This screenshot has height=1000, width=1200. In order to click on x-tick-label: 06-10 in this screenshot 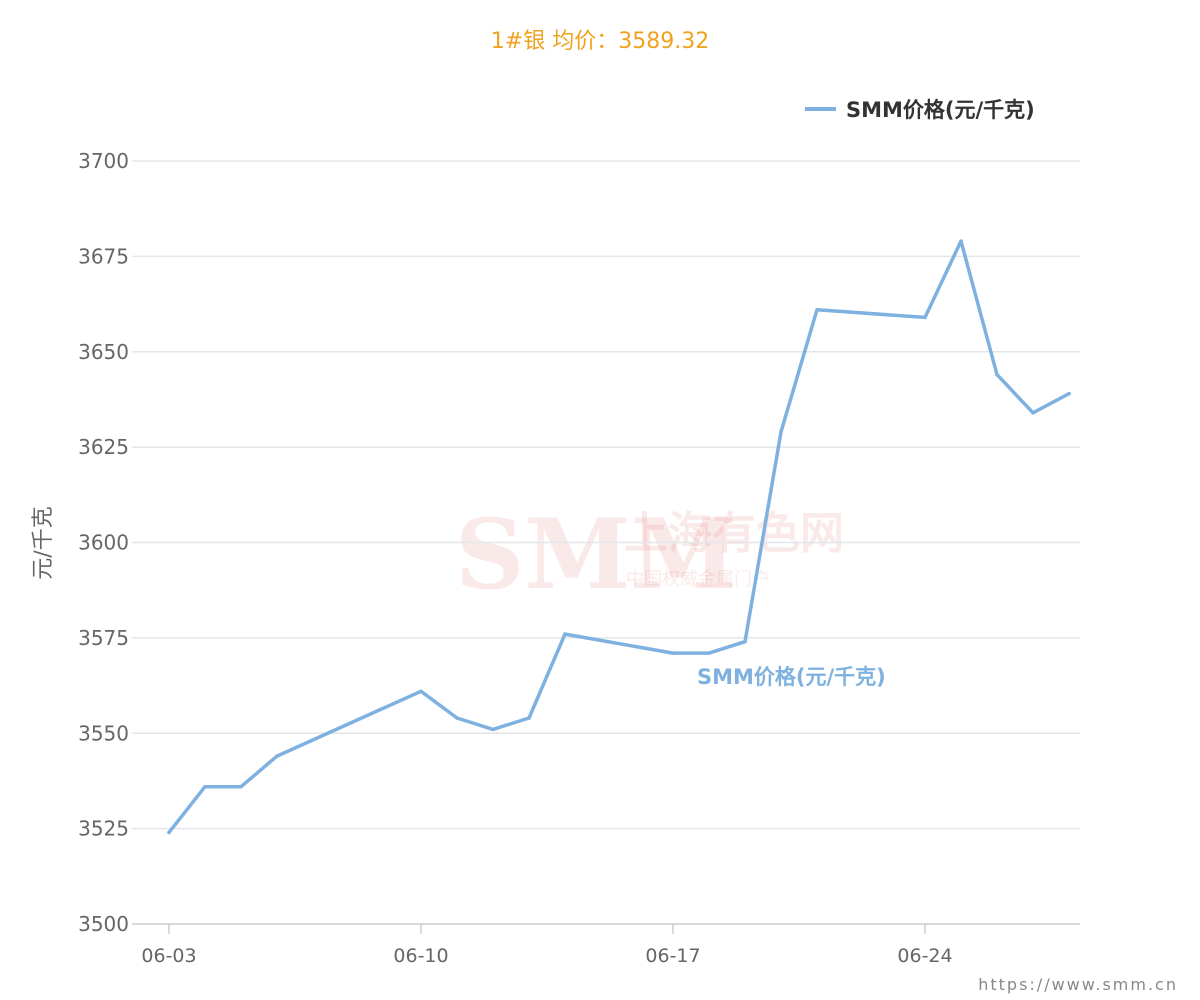, I will do `click(420, 956)`.